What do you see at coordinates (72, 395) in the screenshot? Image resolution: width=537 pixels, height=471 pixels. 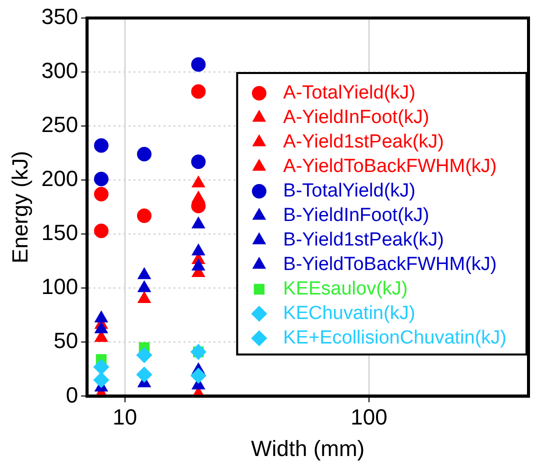 I see `y-tick-label: 0` at bounding box center [72, 395].